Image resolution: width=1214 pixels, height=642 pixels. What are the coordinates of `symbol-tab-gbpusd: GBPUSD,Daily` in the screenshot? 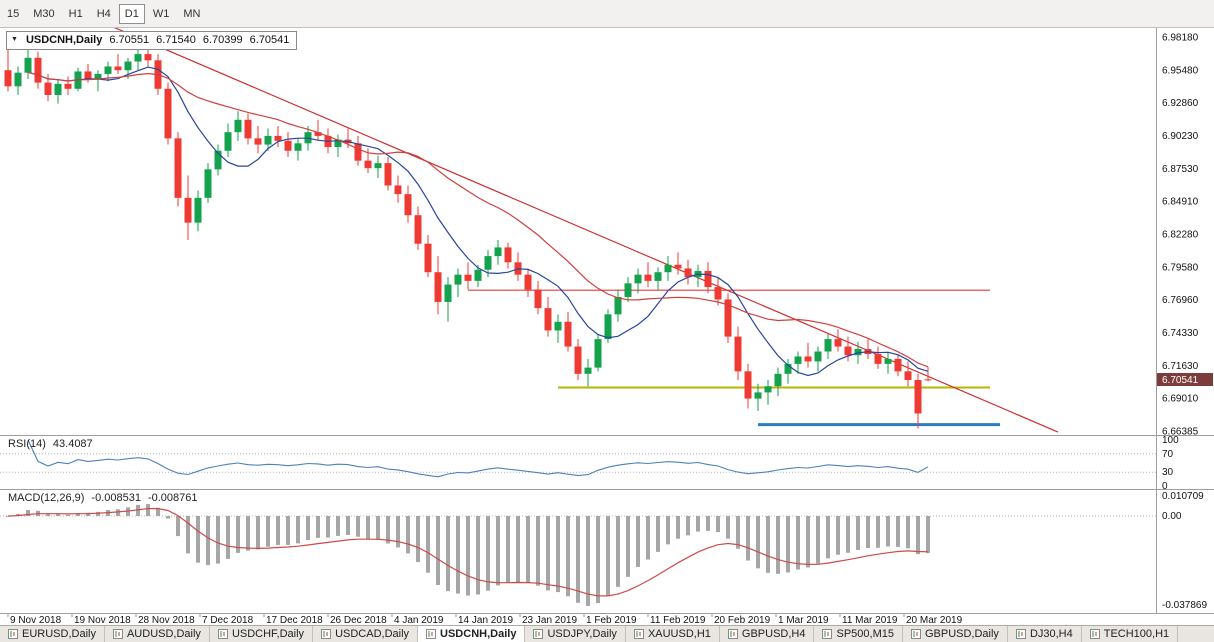 It's located at (955, 634).